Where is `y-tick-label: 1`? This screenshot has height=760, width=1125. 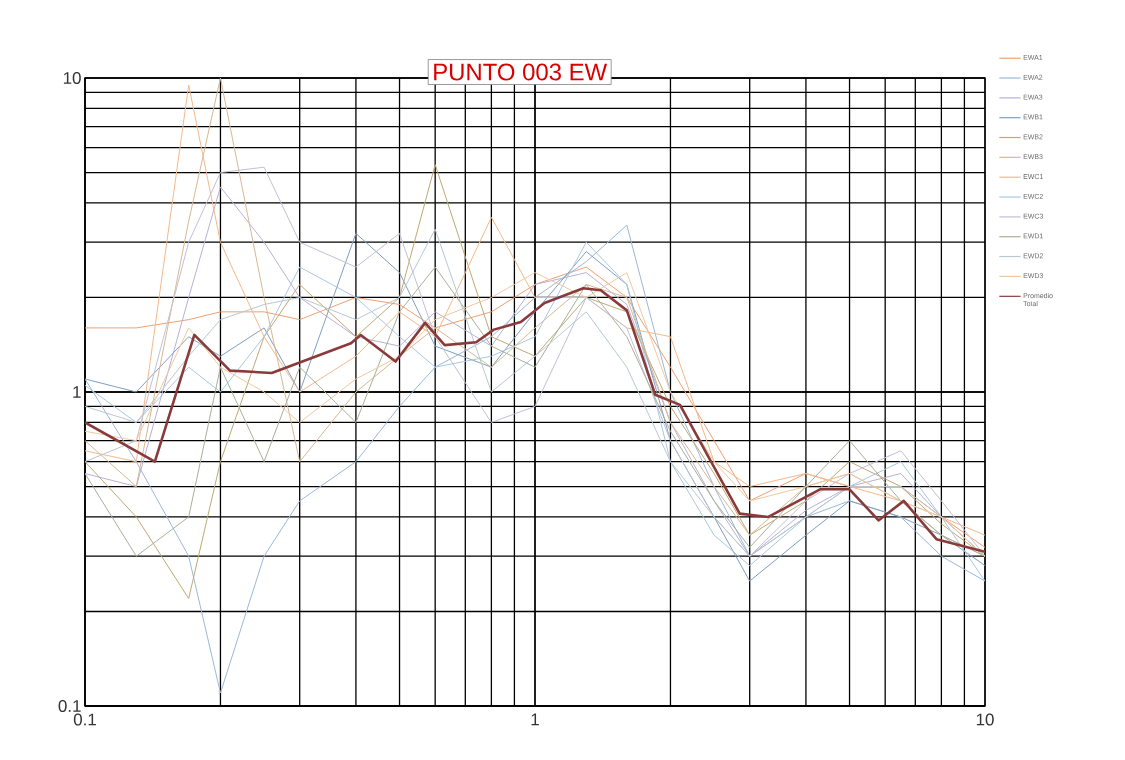 y-tick-label: 1 is located at coordinates (77, 392).